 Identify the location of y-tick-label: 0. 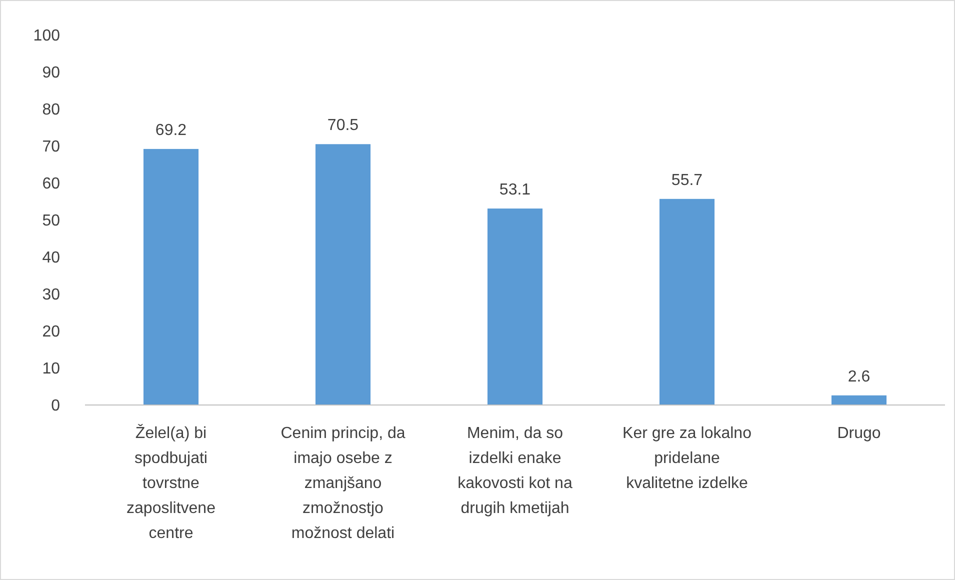
(55, 406).